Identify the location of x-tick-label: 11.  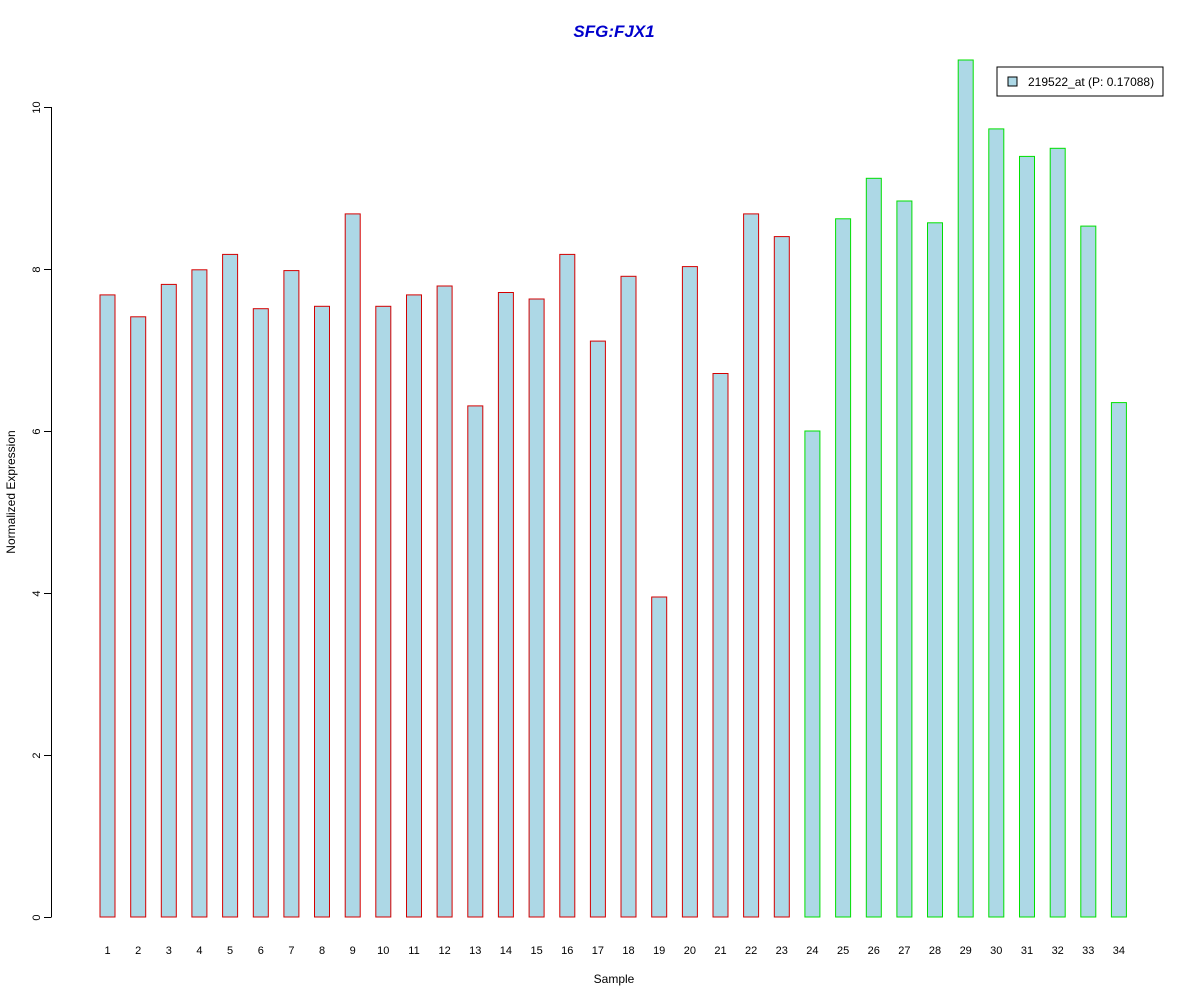
(413, 951).